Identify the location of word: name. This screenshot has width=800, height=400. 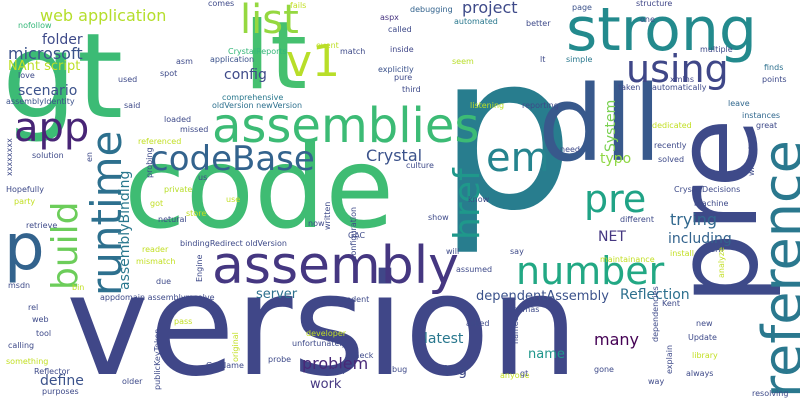
(546, 354).